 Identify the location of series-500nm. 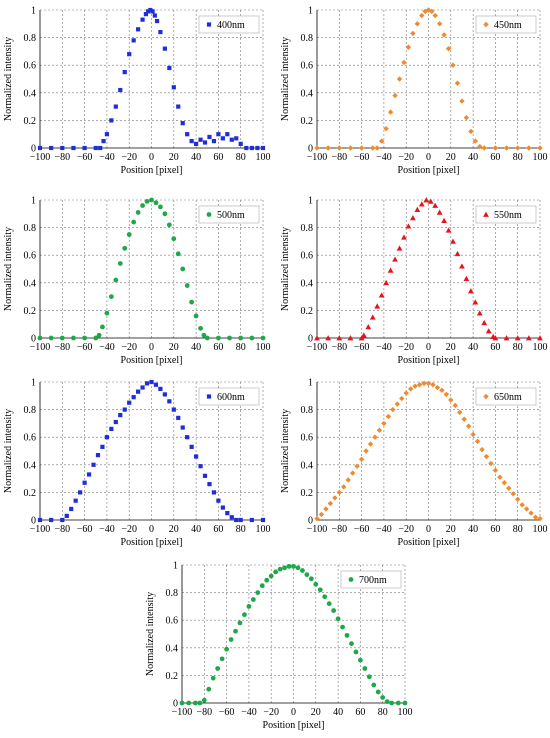
(151, 269).